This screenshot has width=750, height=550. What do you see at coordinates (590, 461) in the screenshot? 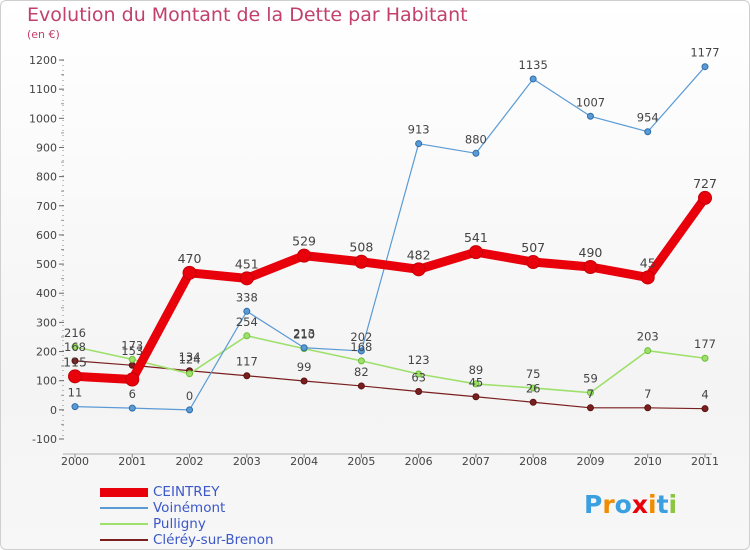
I see `x-tick-label: 2009` at bounding box center [590, 461].